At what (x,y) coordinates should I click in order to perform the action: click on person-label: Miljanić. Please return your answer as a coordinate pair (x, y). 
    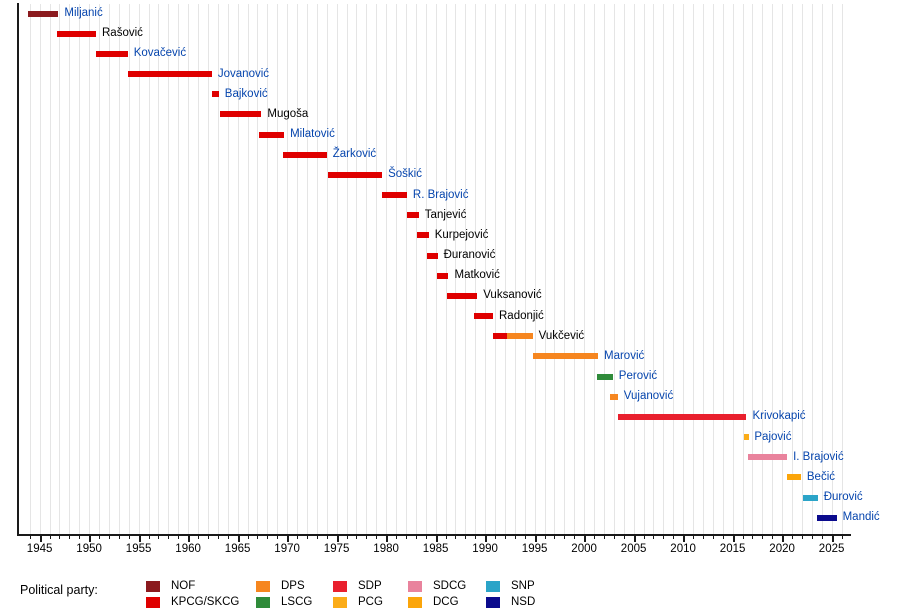
    Looking at the image, I should click on (83, 13).